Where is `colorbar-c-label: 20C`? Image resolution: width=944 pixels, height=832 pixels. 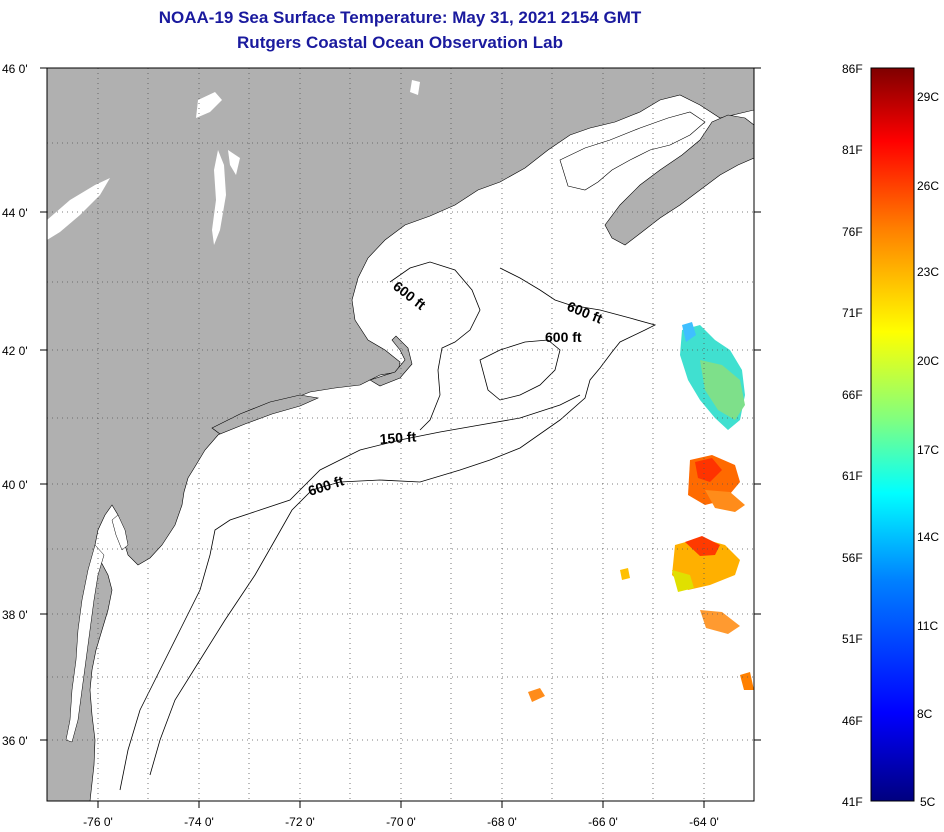
colorbar-c-label: 20C is located at coordinates (928, 361).